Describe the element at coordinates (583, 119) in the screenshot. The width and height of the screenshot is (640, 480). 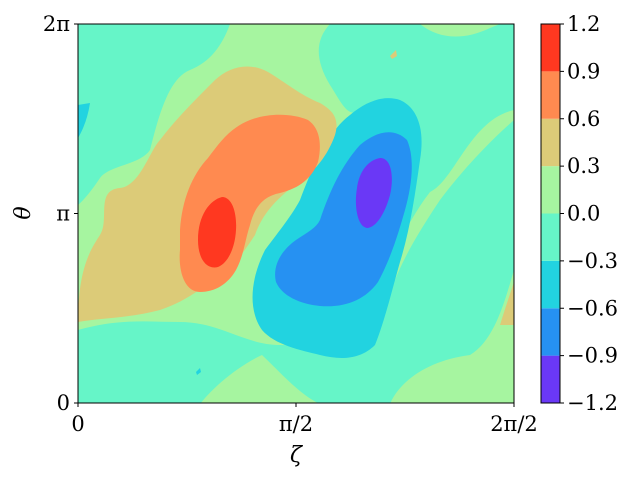
I see `colorbar-tick-label: 0.6` at that location.